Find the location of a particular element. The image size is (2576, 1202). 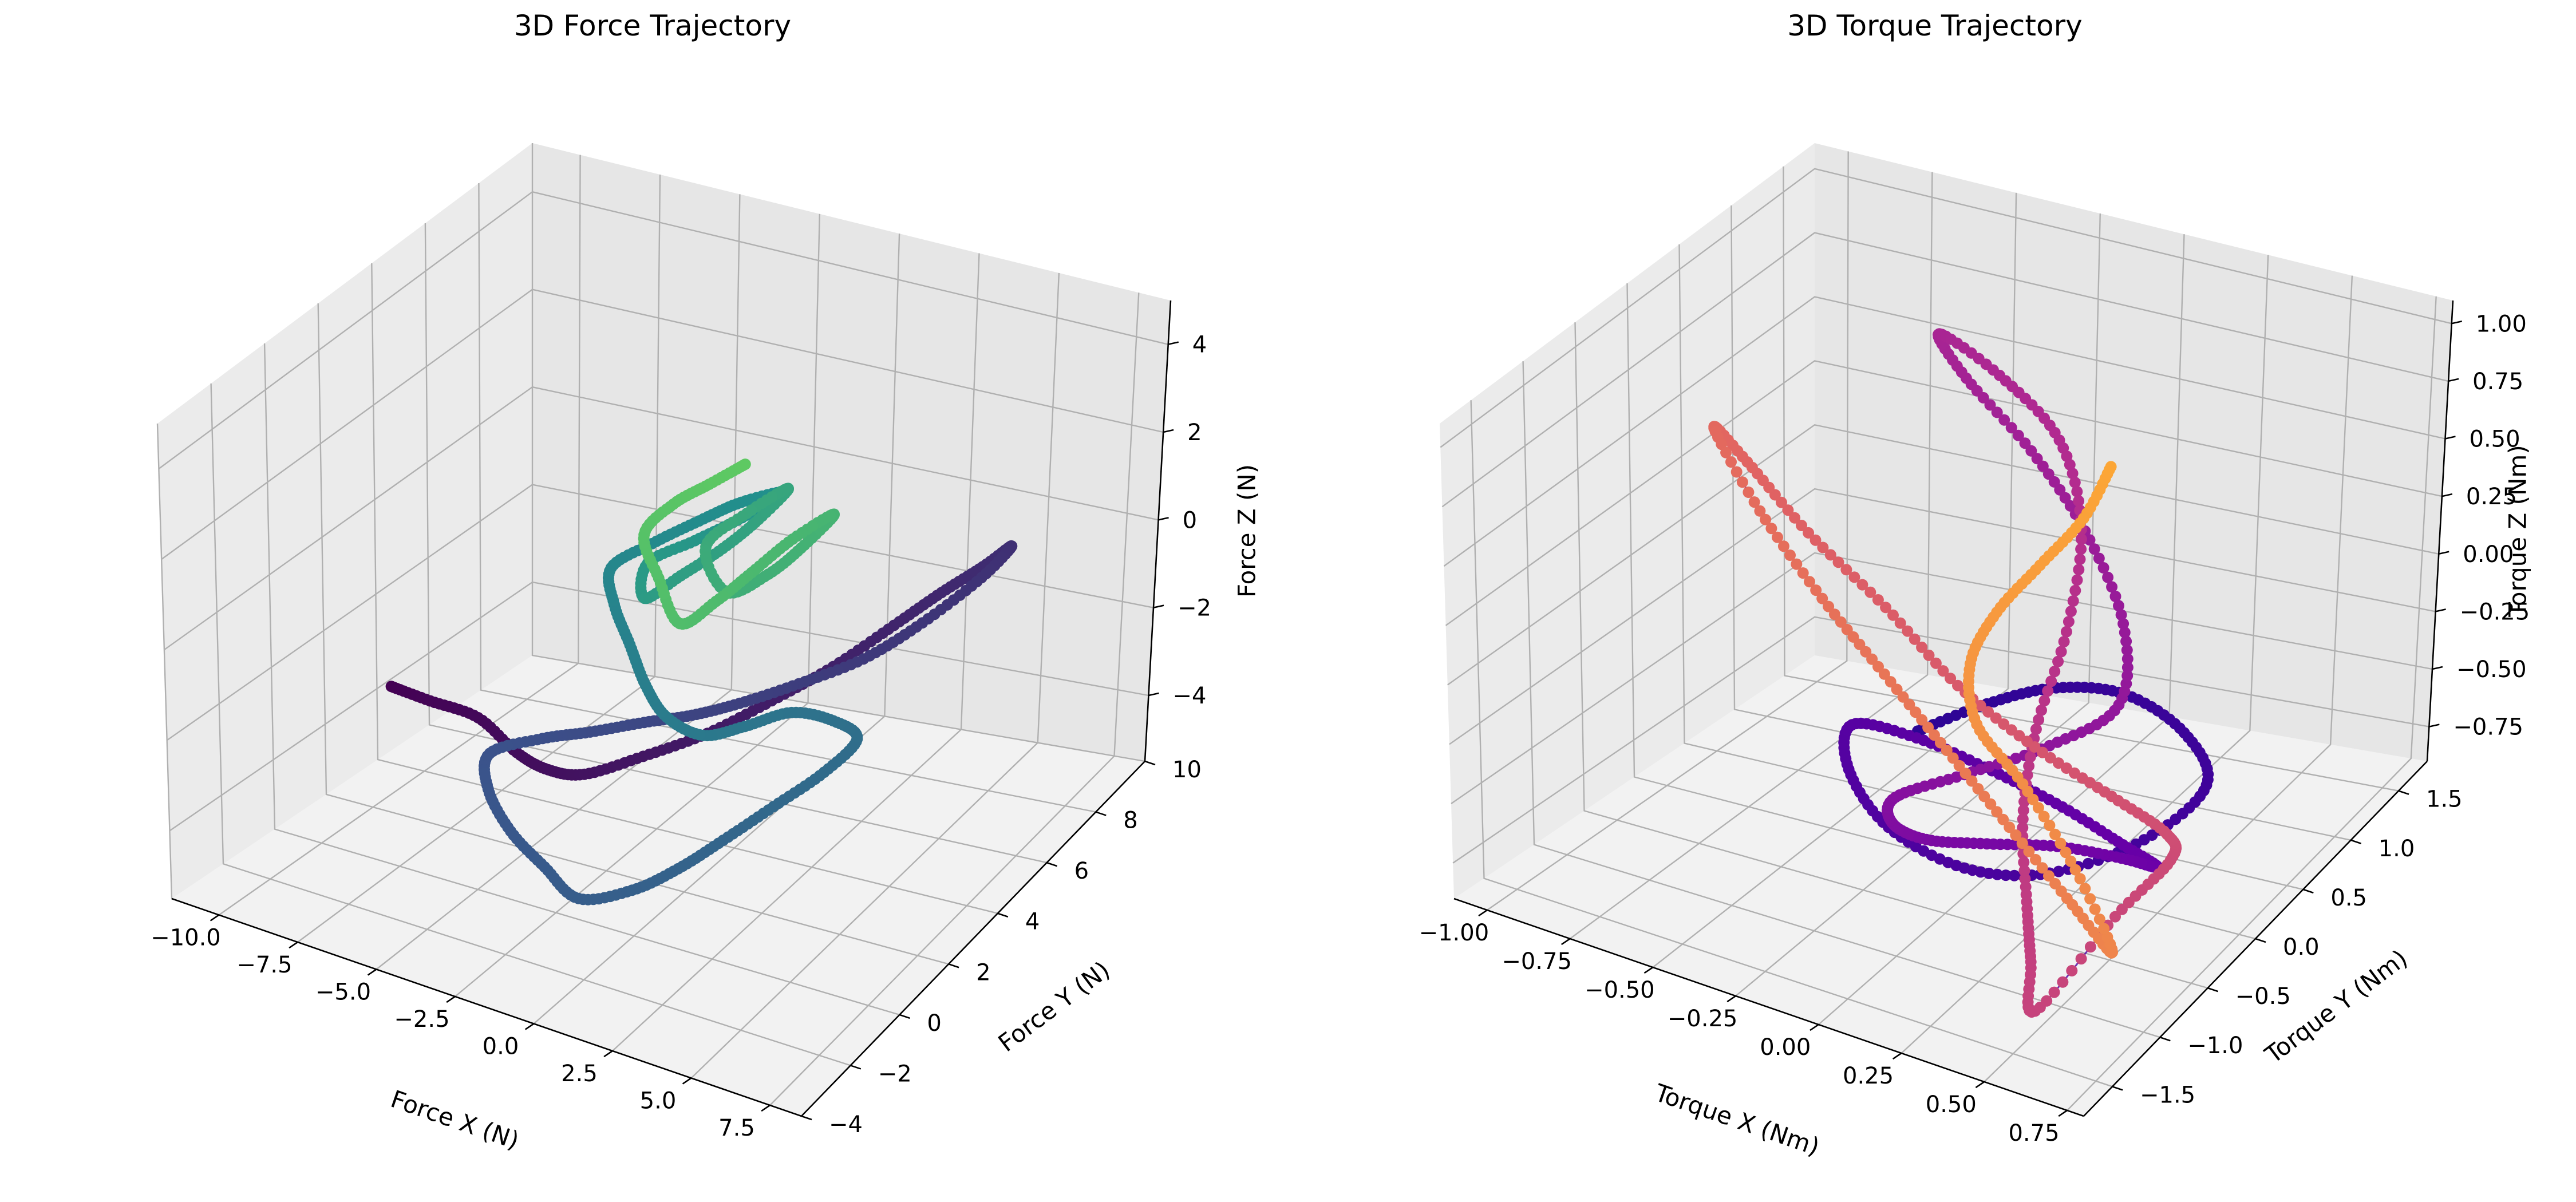

x-tick-label: −5.0 is located at coordinates (343, 993).